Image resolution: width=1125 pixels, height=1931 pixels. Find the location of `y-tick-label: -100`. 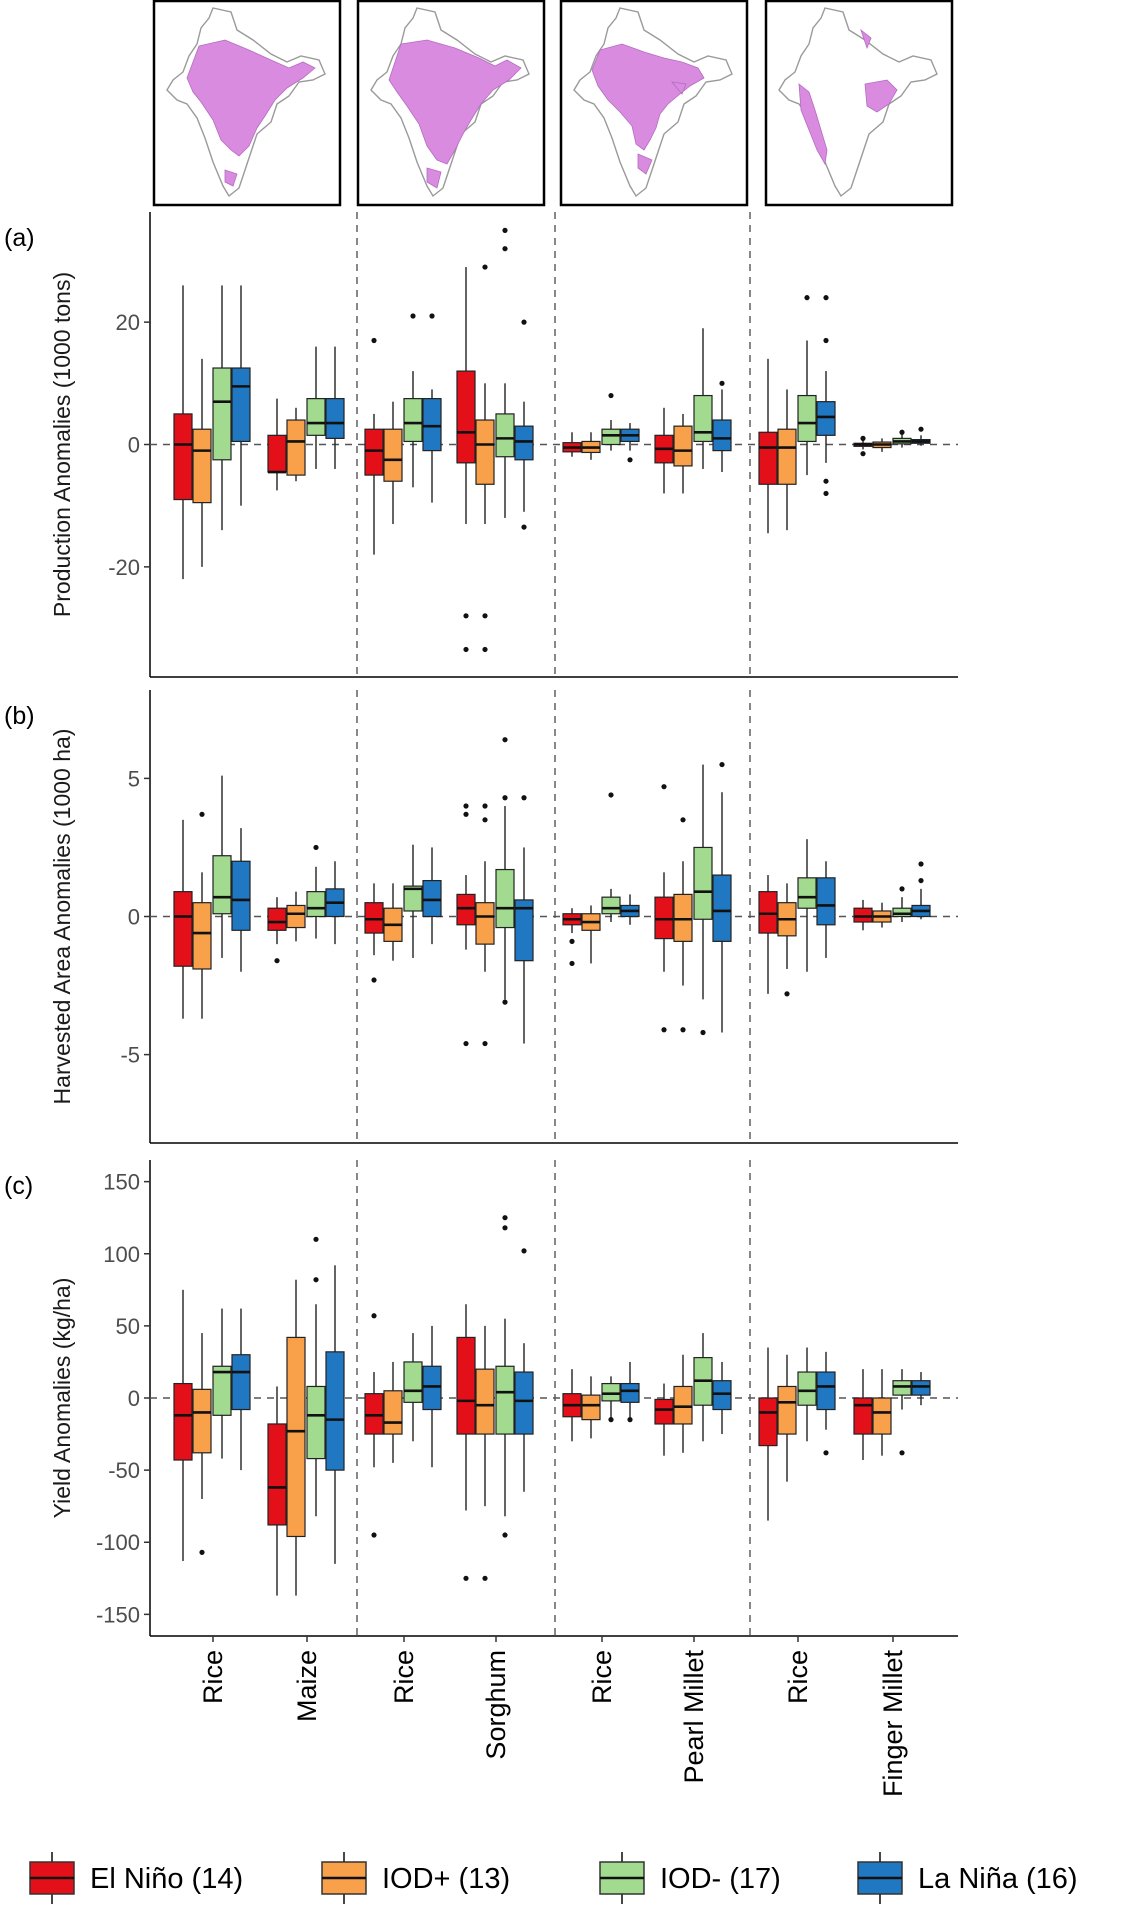

y-tick-label: -100 is located at coordinates (118, 1542).